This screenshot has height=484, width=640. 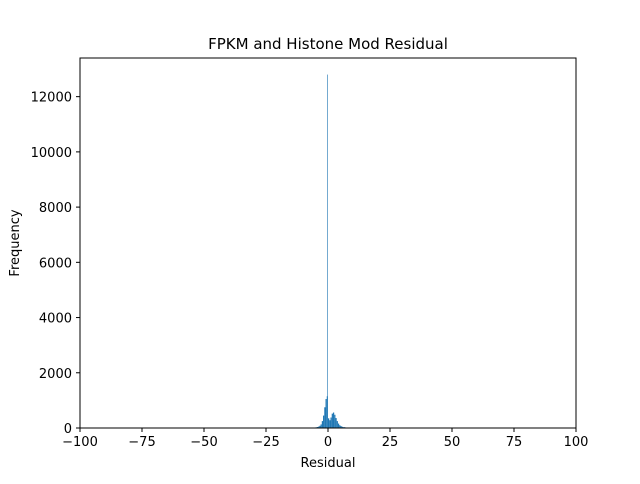 I want to click on x-tick-label-2: −50, so click(x=203, y=442).